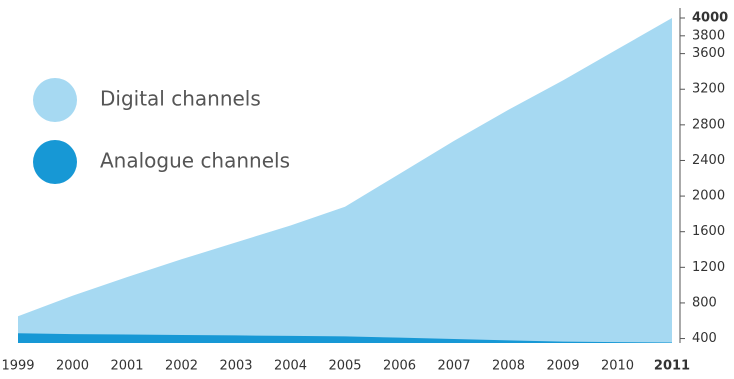  I want to click on y-tick-label: 800, so click(704, 302).